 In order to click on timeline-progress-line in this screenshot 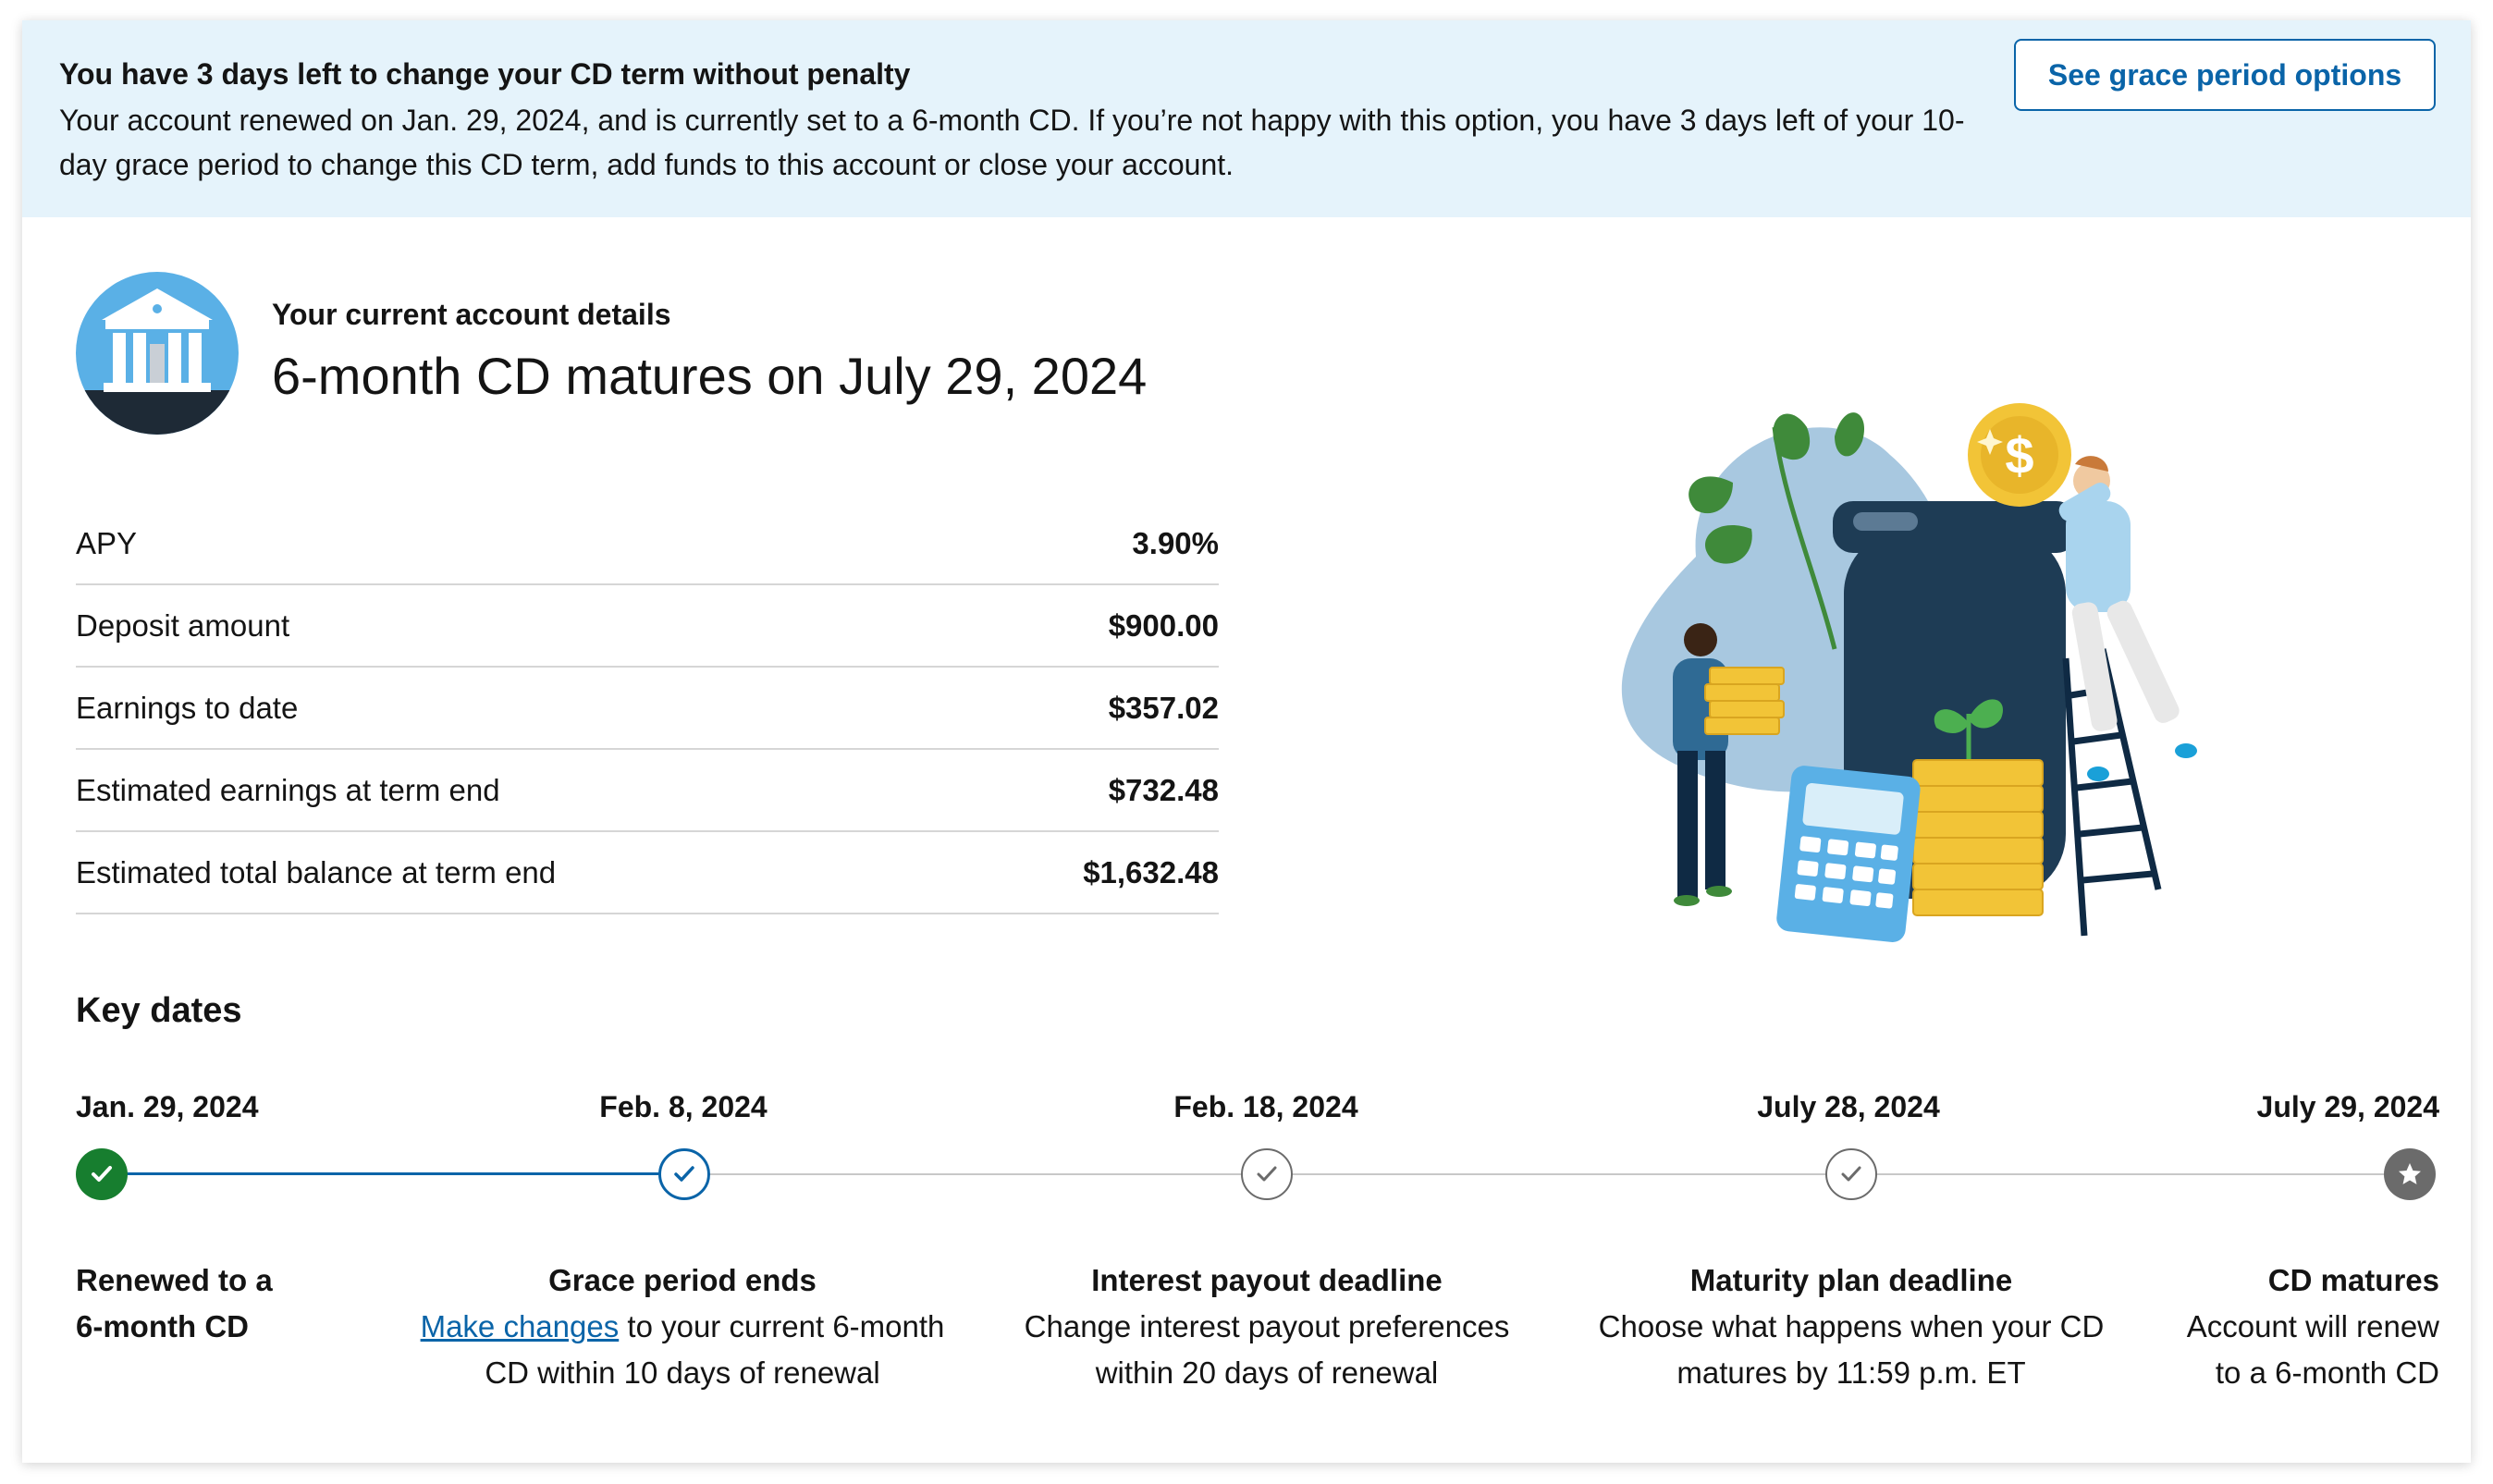, I will do `click(401, 1173)`.